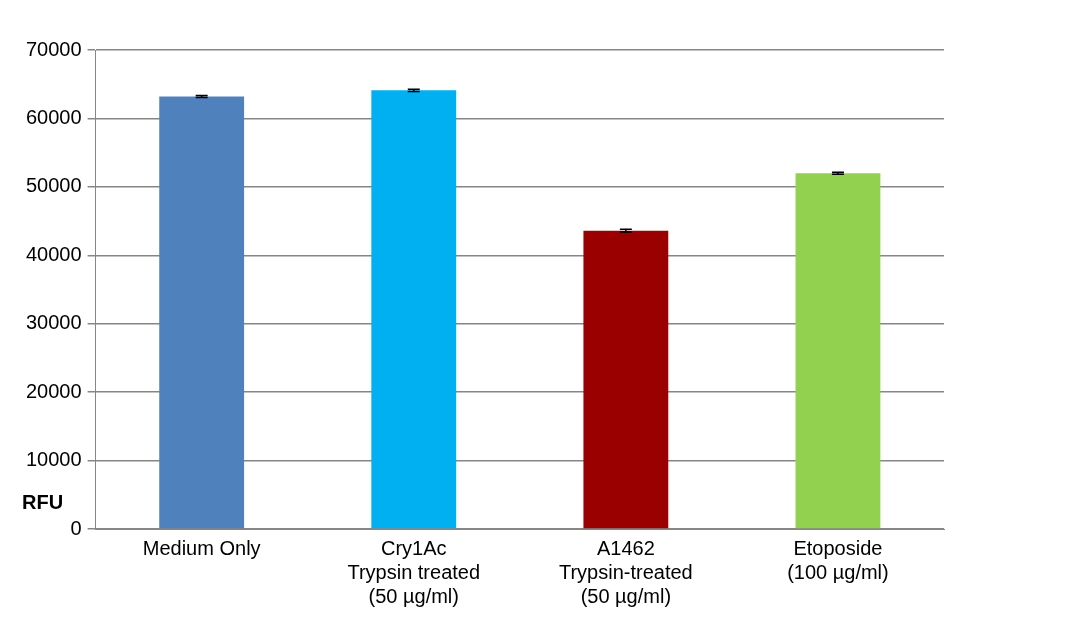 The width and height of the screenshot is (1084, 617). I want to click on x-tick-label: Cry1Ac Trypsin treated (50 µg/ml), so click(414, 571).